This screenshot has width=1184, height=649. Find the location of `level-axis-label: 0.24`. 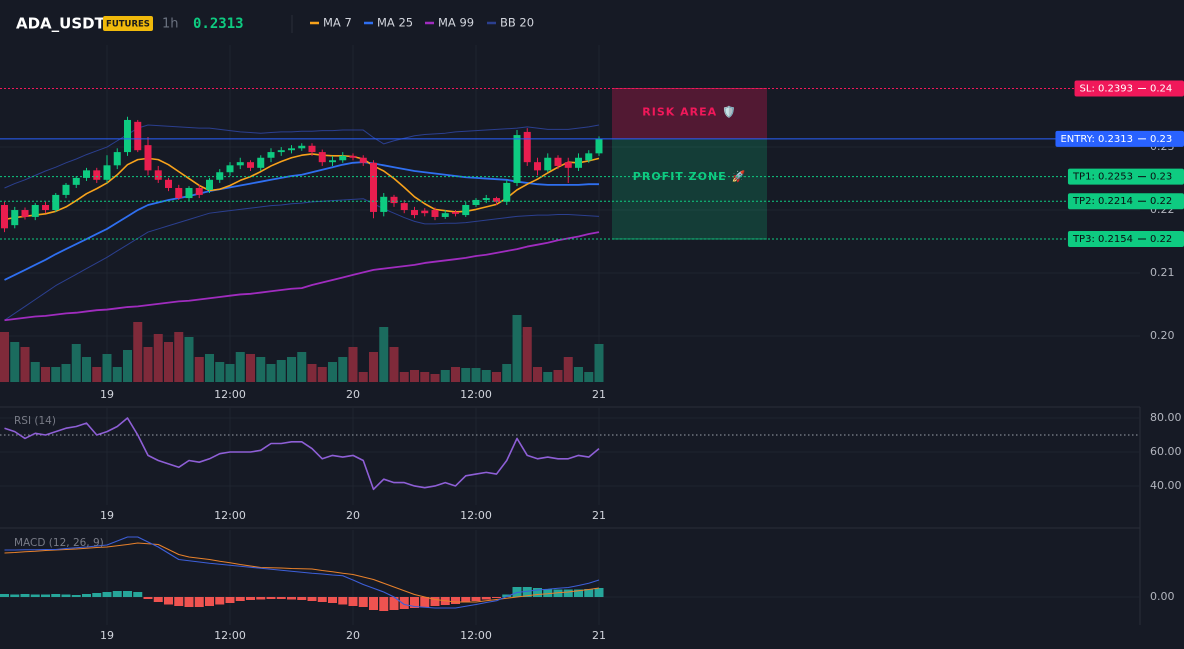

level-axis-label: 0.24 is located at coordinates (1161, 88).